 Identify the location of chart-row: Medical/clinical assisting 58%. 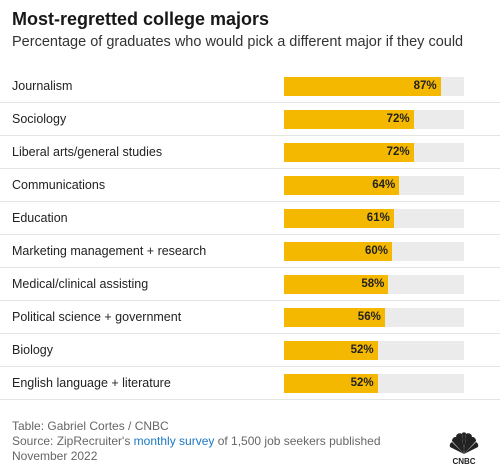
(250, 284).